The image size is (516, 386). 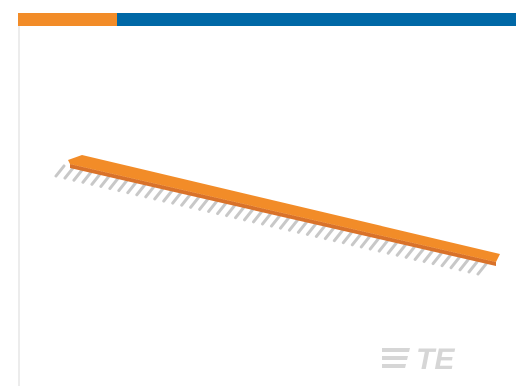 What do you see at coordinates (435, 358) in the screenshot?
I see `logo-text: TE` at bounding box center [435, 358].